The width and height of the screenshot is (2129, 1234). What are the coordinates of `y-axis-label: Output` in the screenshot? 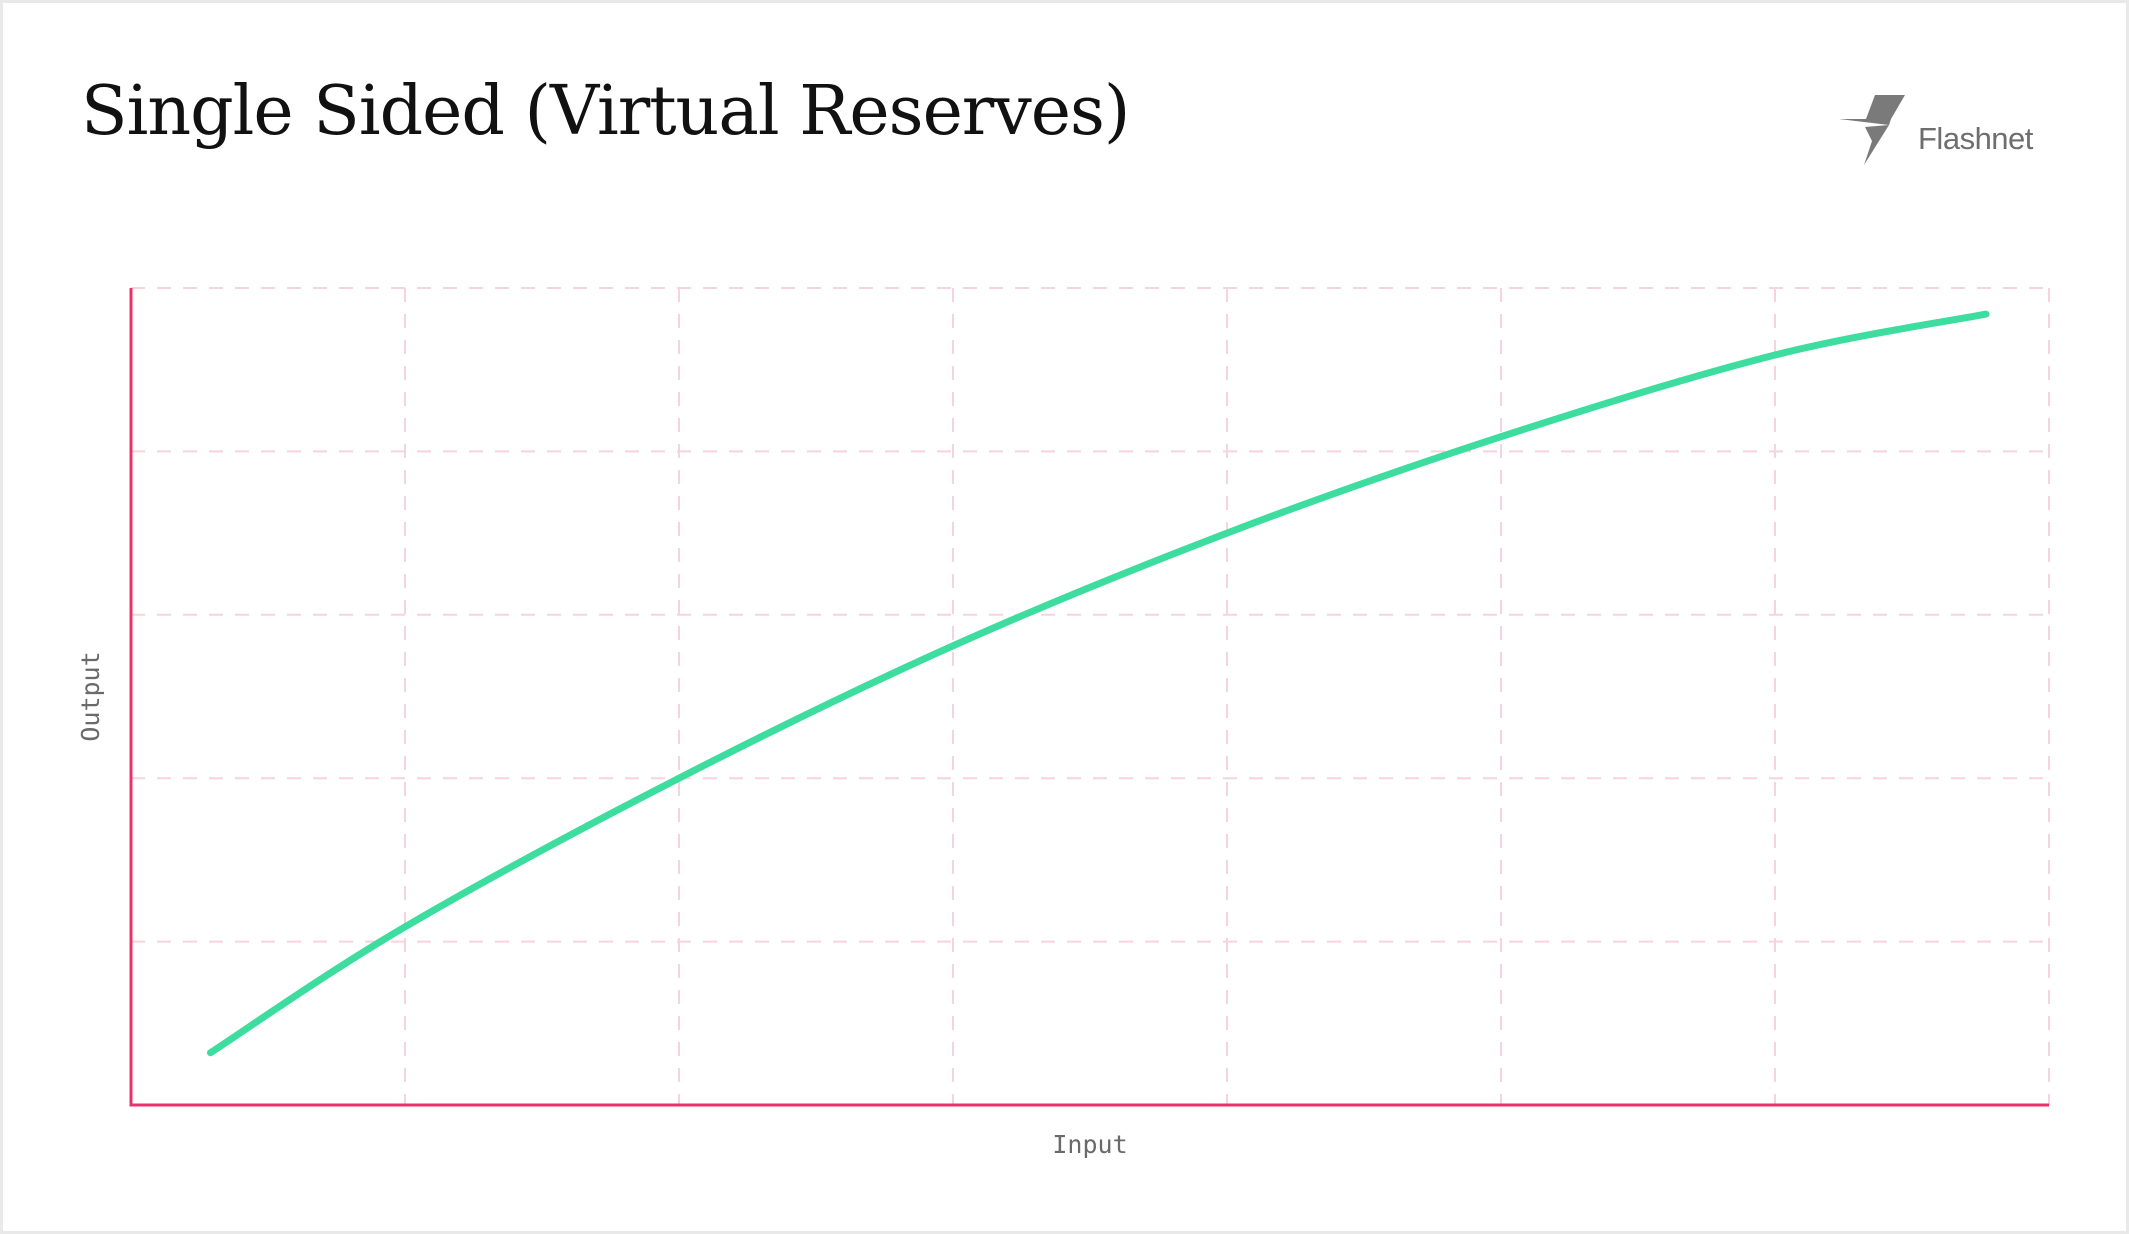 It's located at (90, 696).